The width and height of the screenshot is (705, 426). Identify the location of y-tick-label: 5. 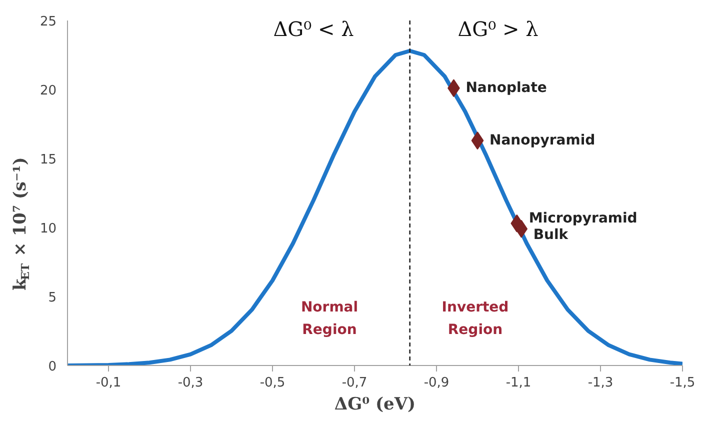
(52, 298).